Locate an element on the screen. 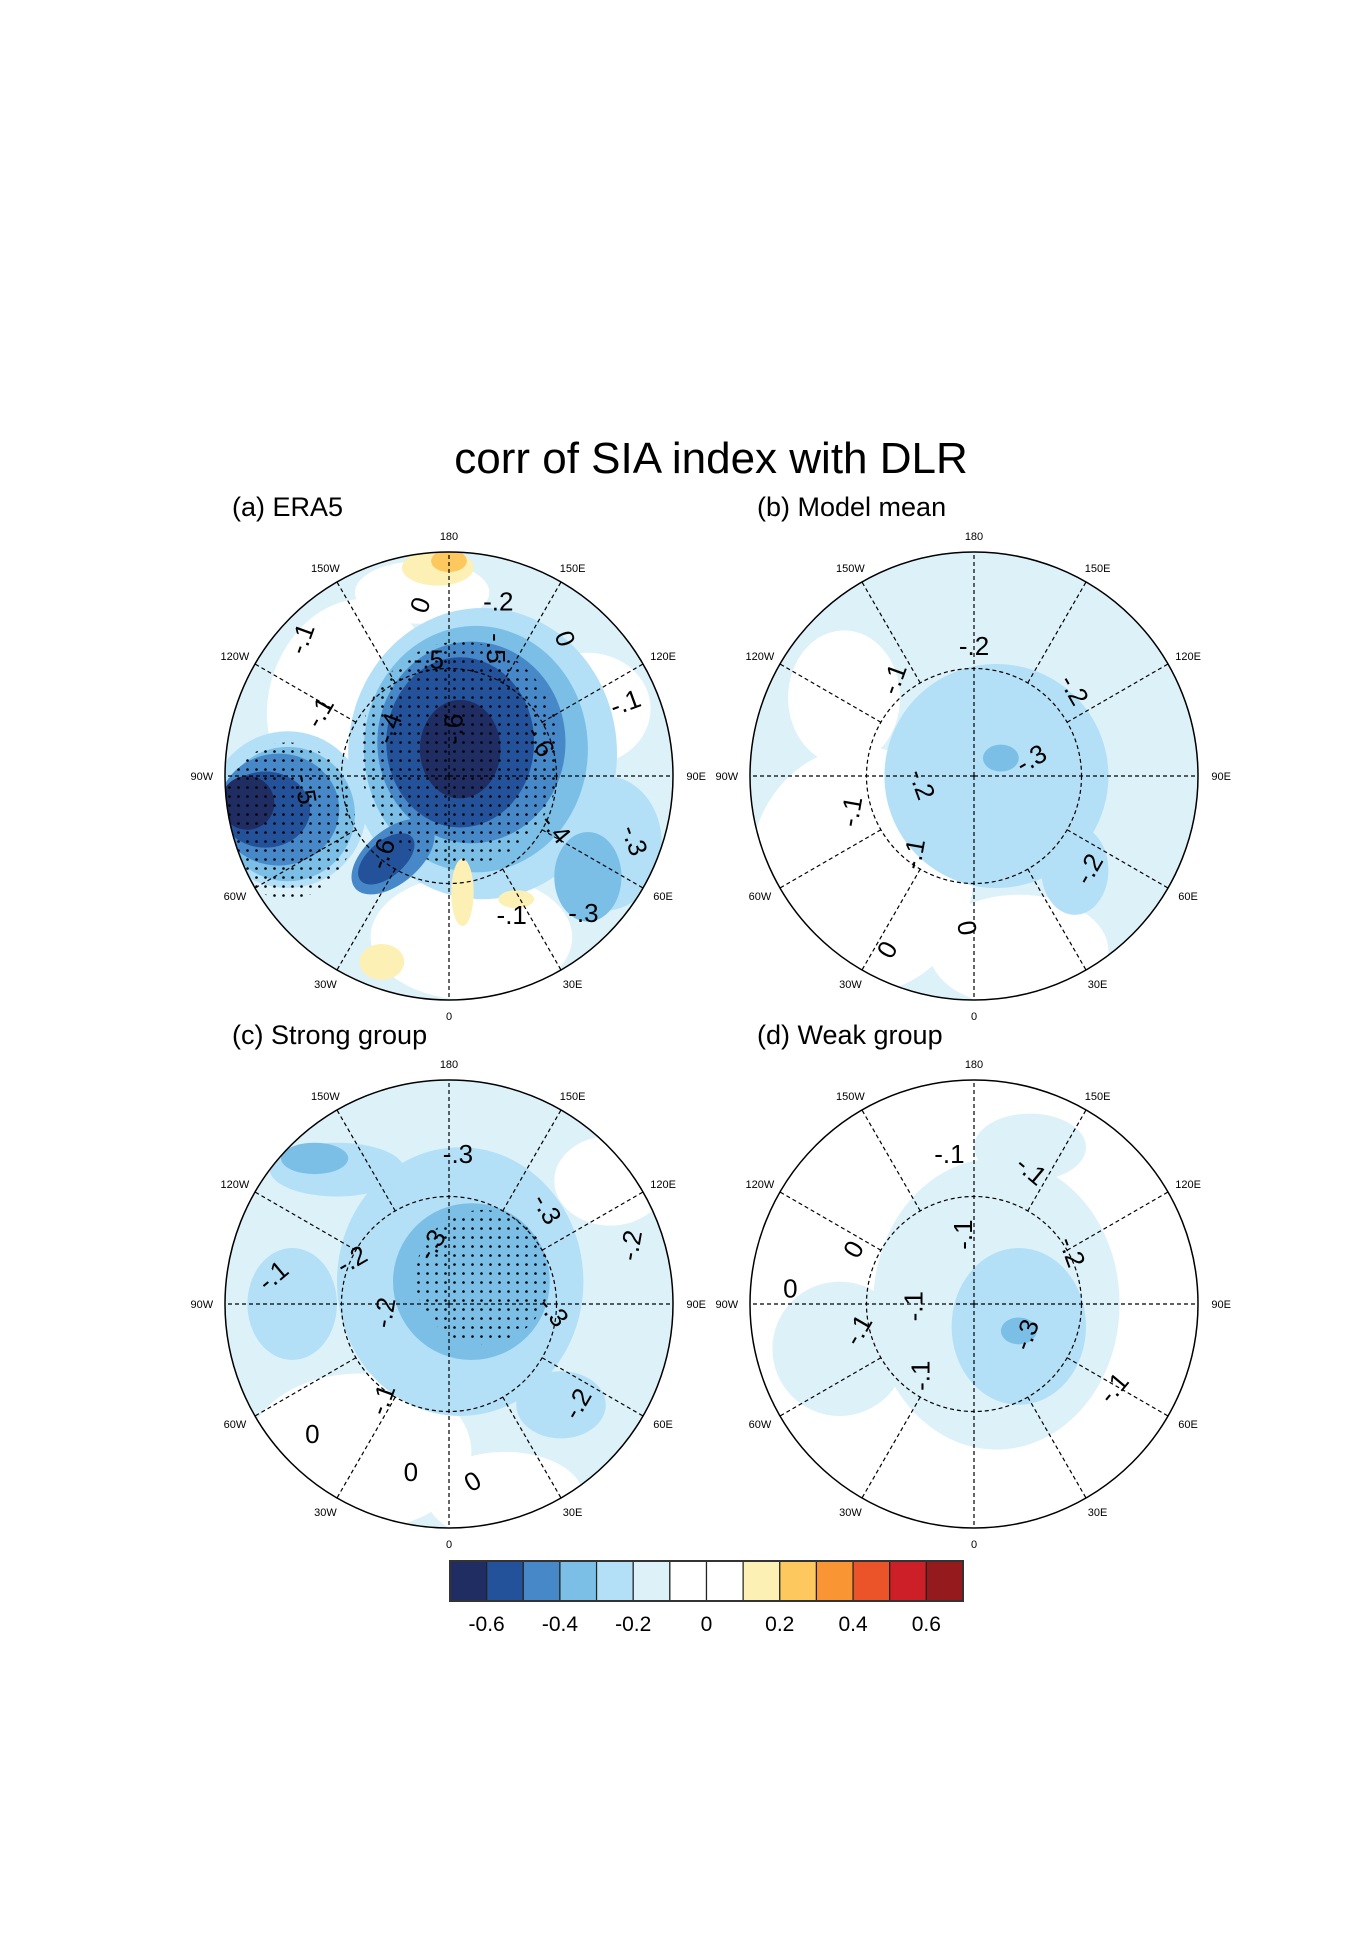 This screenshot has height=1941, width=1372. colorbar-tick-label: -0.4 is located at coordinates (560, 1624).